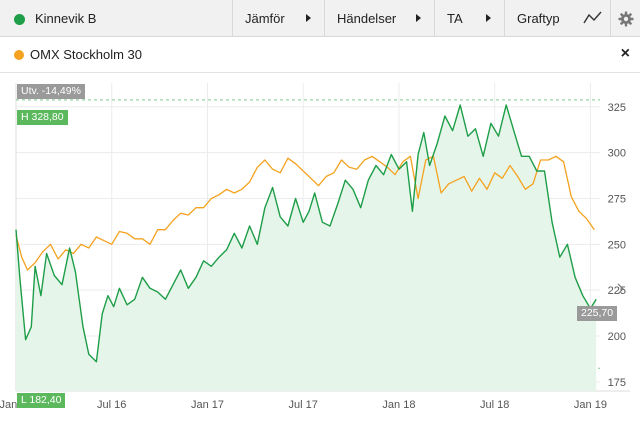 This screenshot has height=431, width=640. I want to click on chart-type-button: Graftyp, so click(557, 18).